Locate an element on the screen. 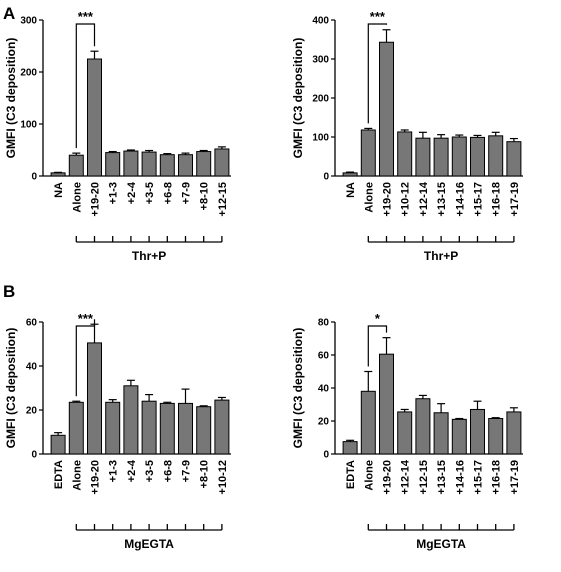 This screenshot has height=572, width=561. panel-label-a: A is located at coordinates (9, 13).